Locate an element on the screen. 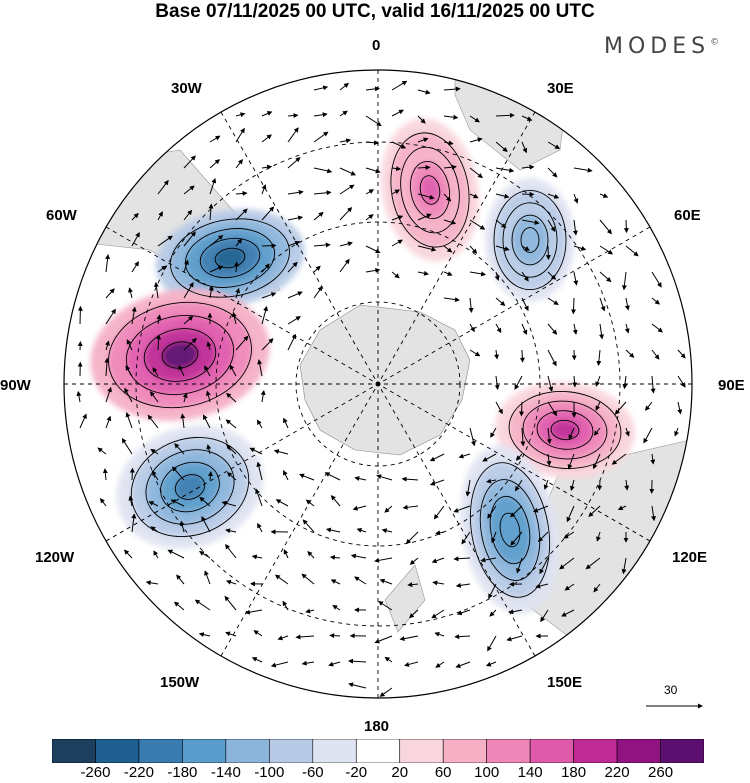  south-pole is located at coordinates (378, 384).